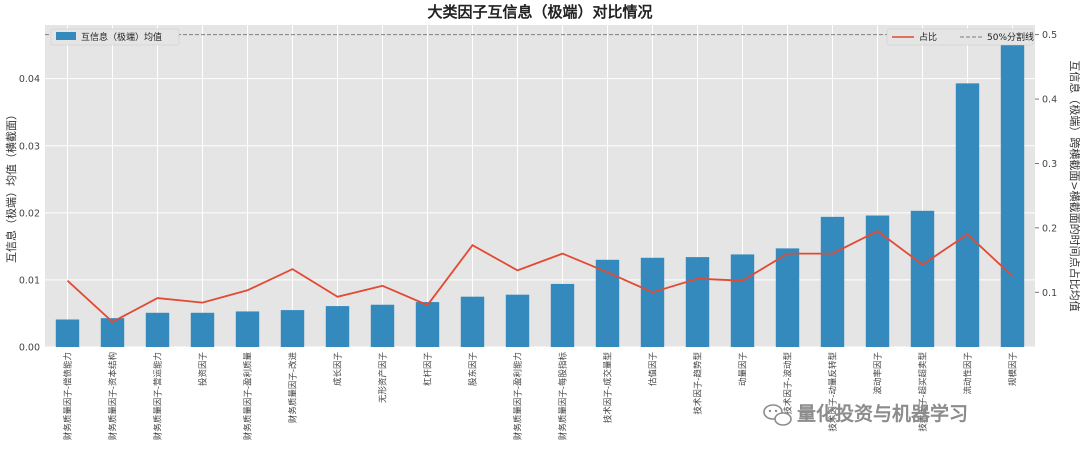  Describe the element at coordinates (968, 373) in the screenshot. I see `x-category-label: 流动性因子` at that location.